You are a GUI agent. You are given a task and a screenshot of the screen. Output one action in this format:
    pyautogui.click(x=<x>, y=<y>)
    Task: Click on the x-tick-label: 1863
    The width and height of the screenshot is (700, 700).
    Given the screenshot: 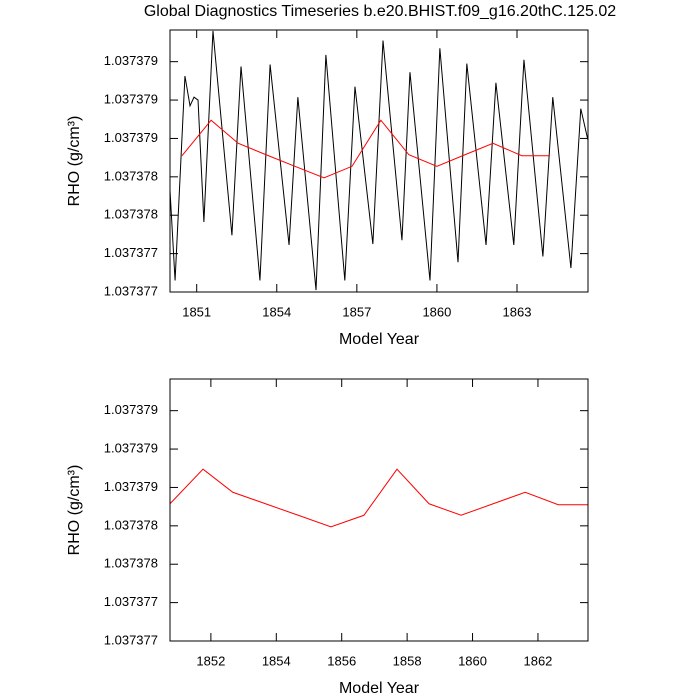 What is the action you would take?
    pyautogui.click(x=517, y=311)
    